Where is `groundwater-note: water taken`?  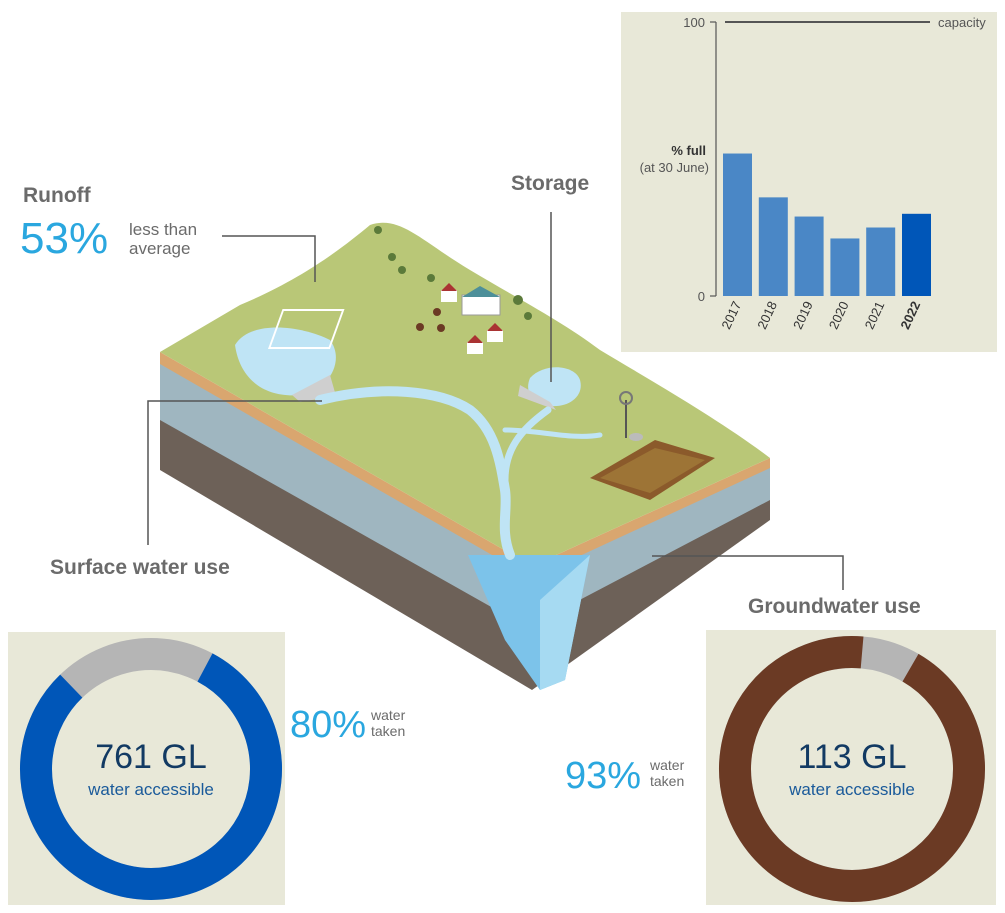 groundwater-note: water taken is located at coordinates (667, 773).